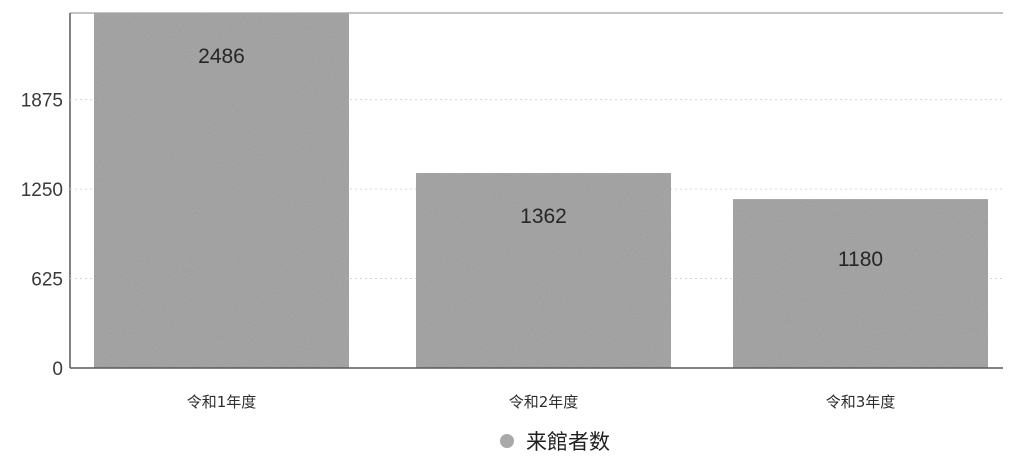 The image size is (1017, 456). Describe the element at coordinates (42, 190) in the screenshot. I see `y-tick-label: 1250` at that location.